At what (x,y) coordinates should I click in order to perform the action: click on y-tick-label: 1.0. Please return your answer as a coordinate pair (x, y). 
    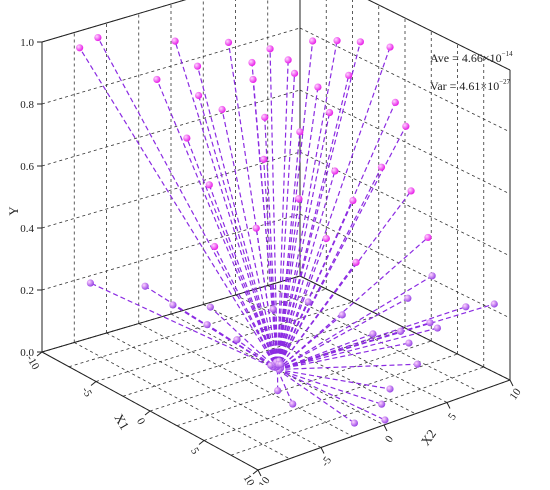
    Looking at the image, I should click on (27, 43).